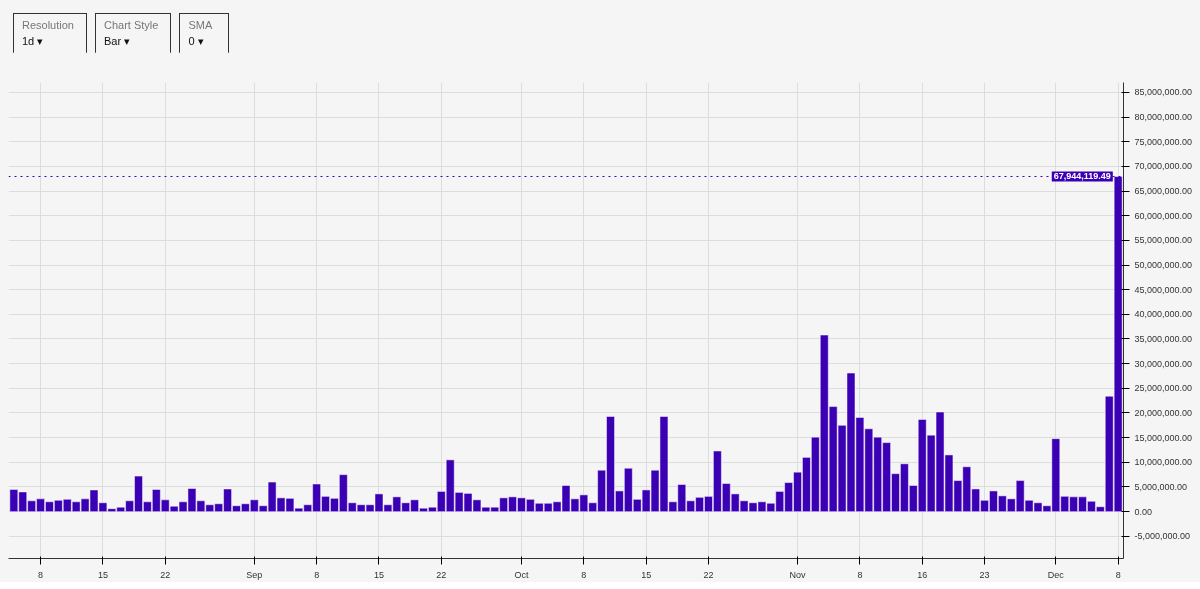  What do you see at coordinates (1161, 486) in the screenshot?
I see `y-tick-label: 5,000,000.00` at bounding box center [1161, 486].